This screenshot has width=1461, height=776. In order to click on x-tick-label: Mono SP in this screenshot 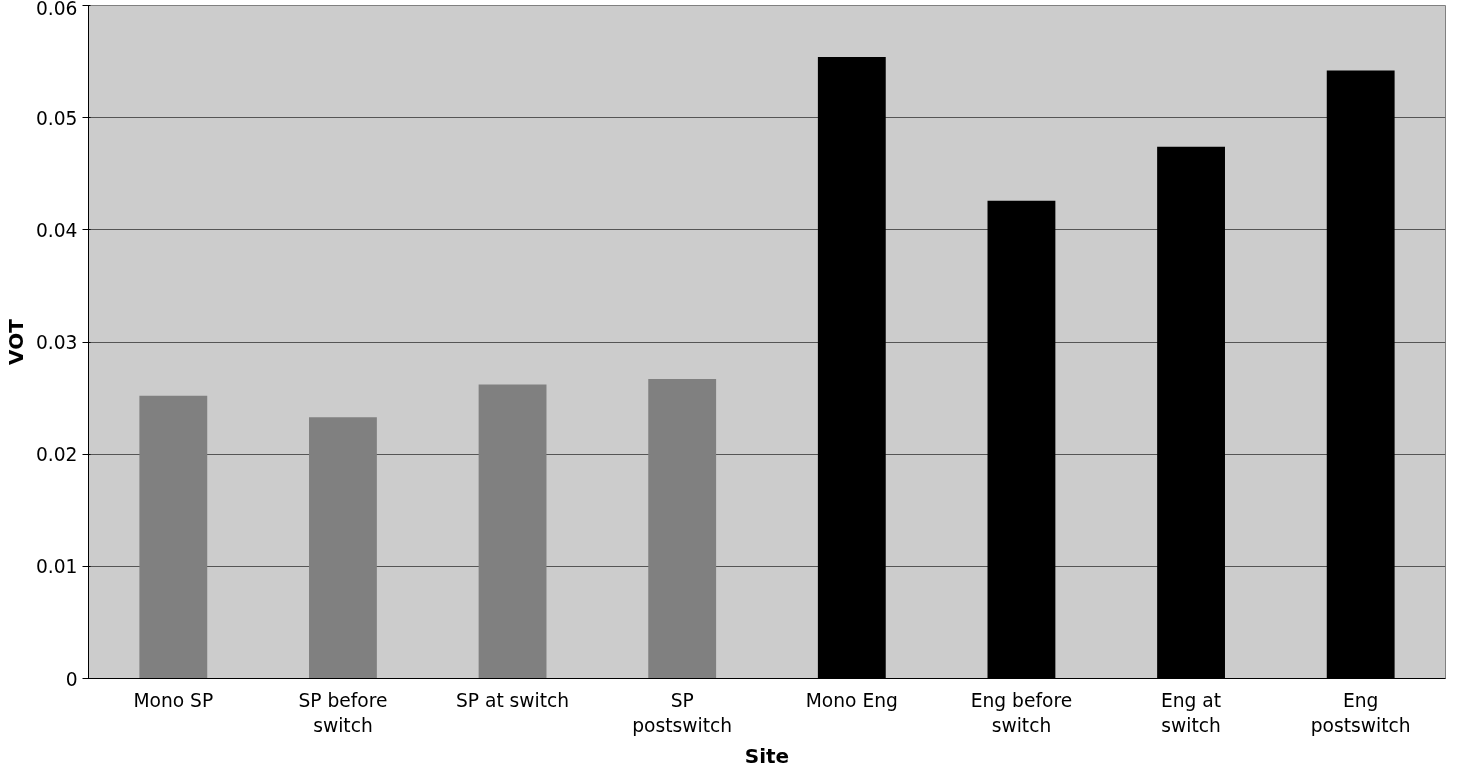, I will do `click(173, 700)`.